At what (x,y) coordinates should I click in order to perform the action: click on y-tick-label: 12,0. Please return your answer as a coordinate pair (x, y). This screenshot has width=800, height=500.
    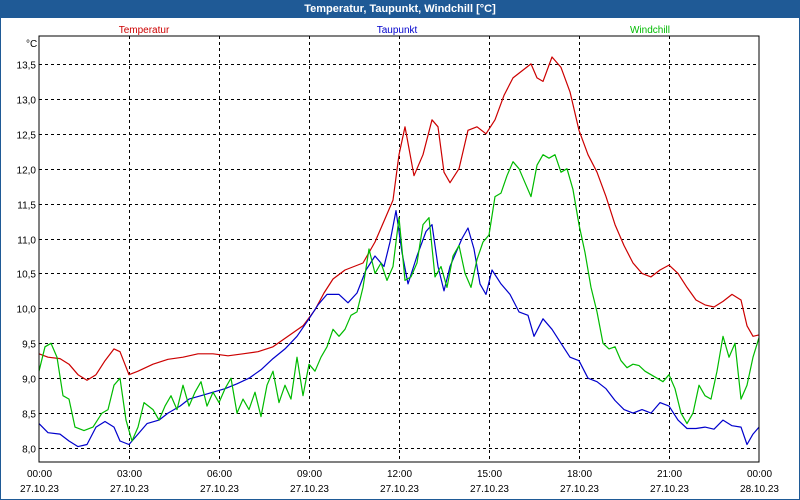
    Looking at the image, I should click on (27, 171).